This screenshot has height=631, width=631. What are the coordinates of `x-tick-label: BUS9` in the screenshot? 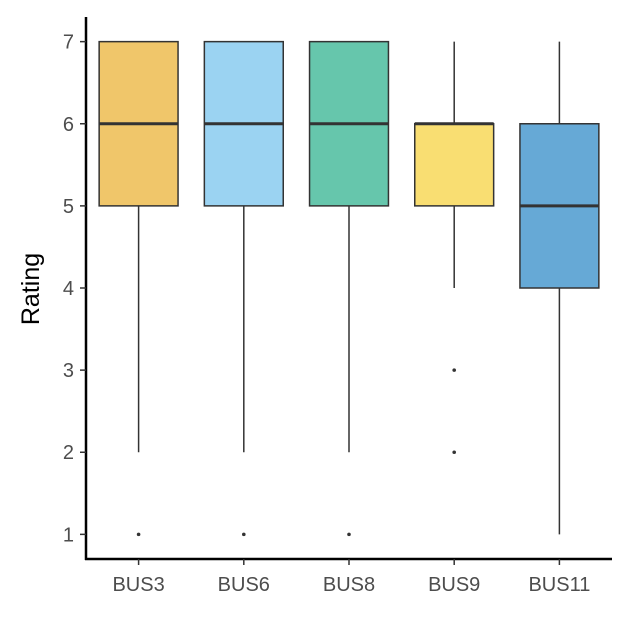 It's located at (454, 585).